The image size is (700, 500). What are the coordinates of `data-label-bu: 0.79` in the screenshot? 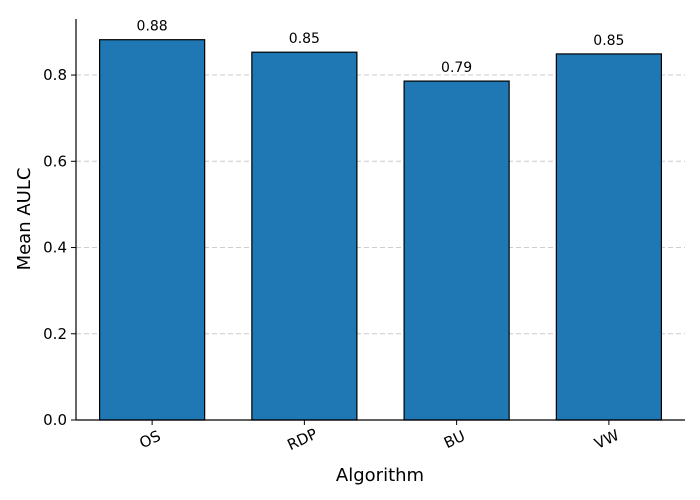 It's located at (456, 68).